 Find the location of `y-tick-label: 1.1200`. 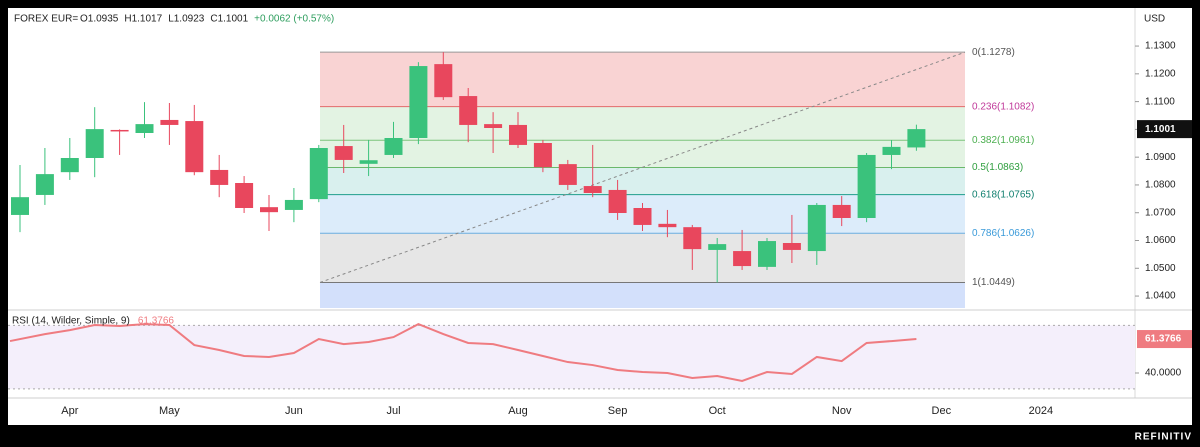

y-tick-label: 1.1200 is located at coordinates (1160, 73).